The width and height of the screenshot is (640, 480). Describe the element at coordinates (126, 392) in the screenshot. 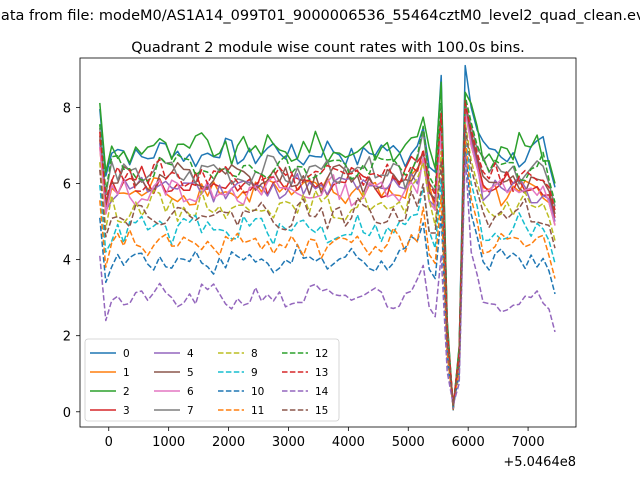

I see `legend-label-2: 2` at that location.